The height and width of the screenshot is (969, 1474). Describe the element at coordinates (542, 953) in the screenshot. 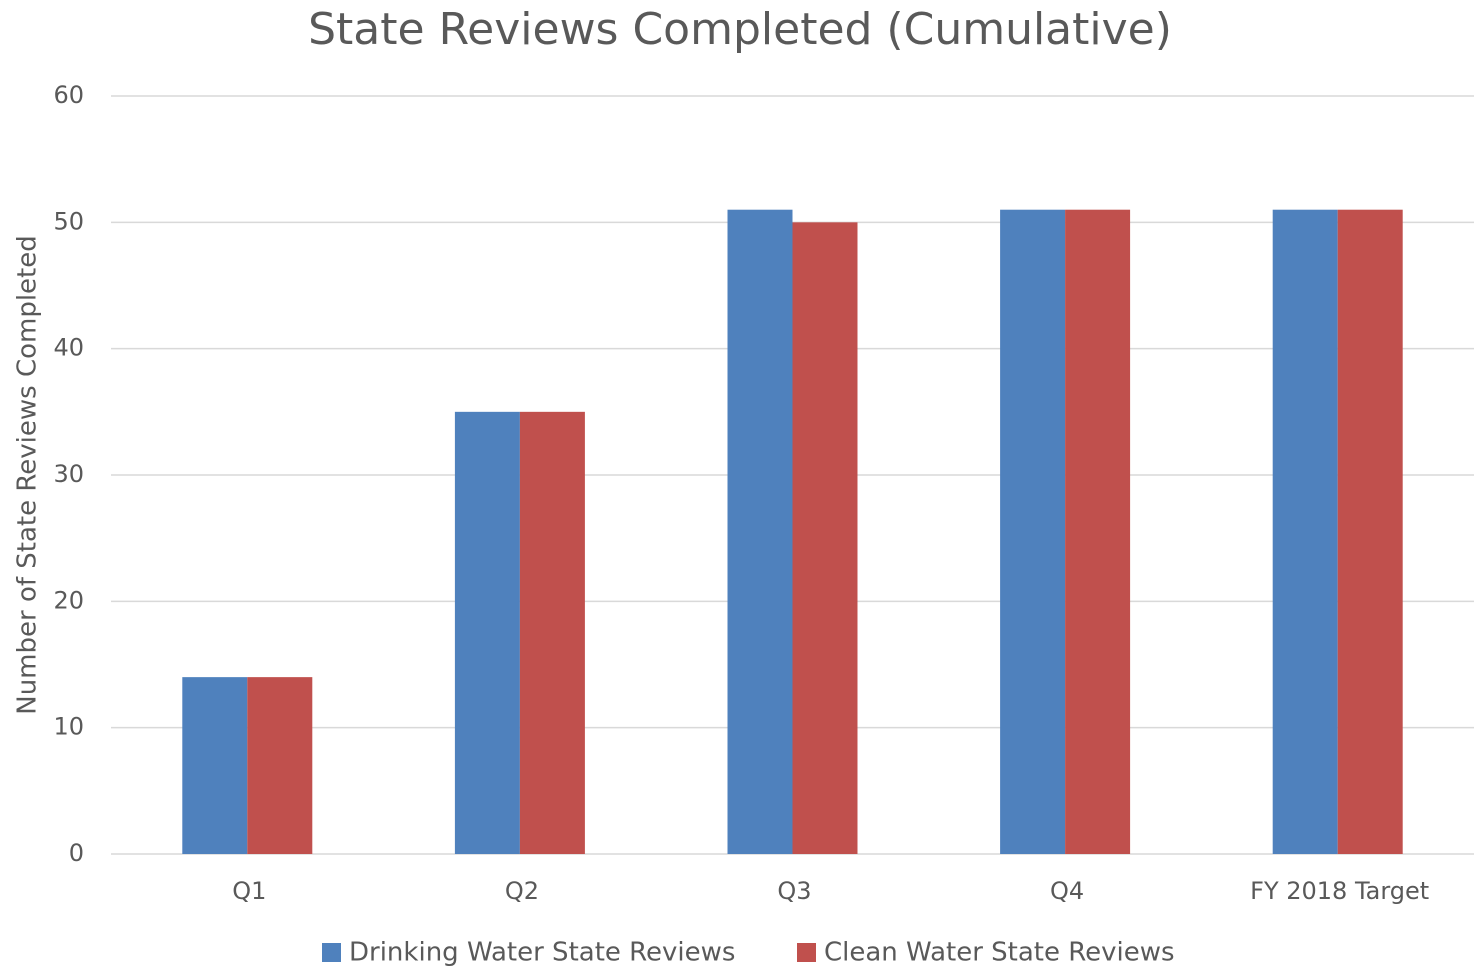

I see `legend-label: Drinking Water State Reviews` at that location.